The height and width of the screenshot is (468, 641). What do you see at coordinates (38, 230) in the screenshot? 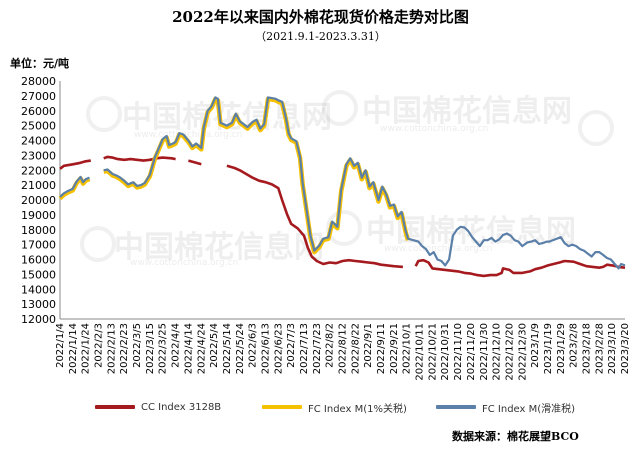
I see `y-tick-label: 18000` at bounding box center [38, 230].